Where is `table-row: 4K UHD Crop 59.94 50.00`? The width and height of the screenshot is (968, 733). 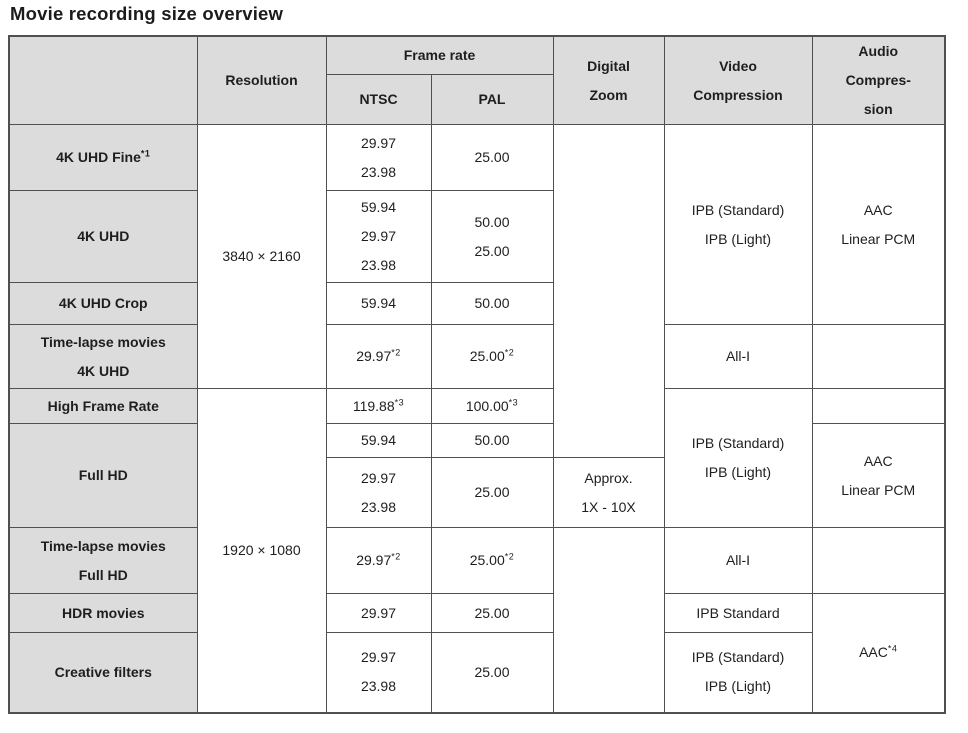 table-row: 4K UHD Crop 59.94 50.00 is located at coordinates (476, 303).